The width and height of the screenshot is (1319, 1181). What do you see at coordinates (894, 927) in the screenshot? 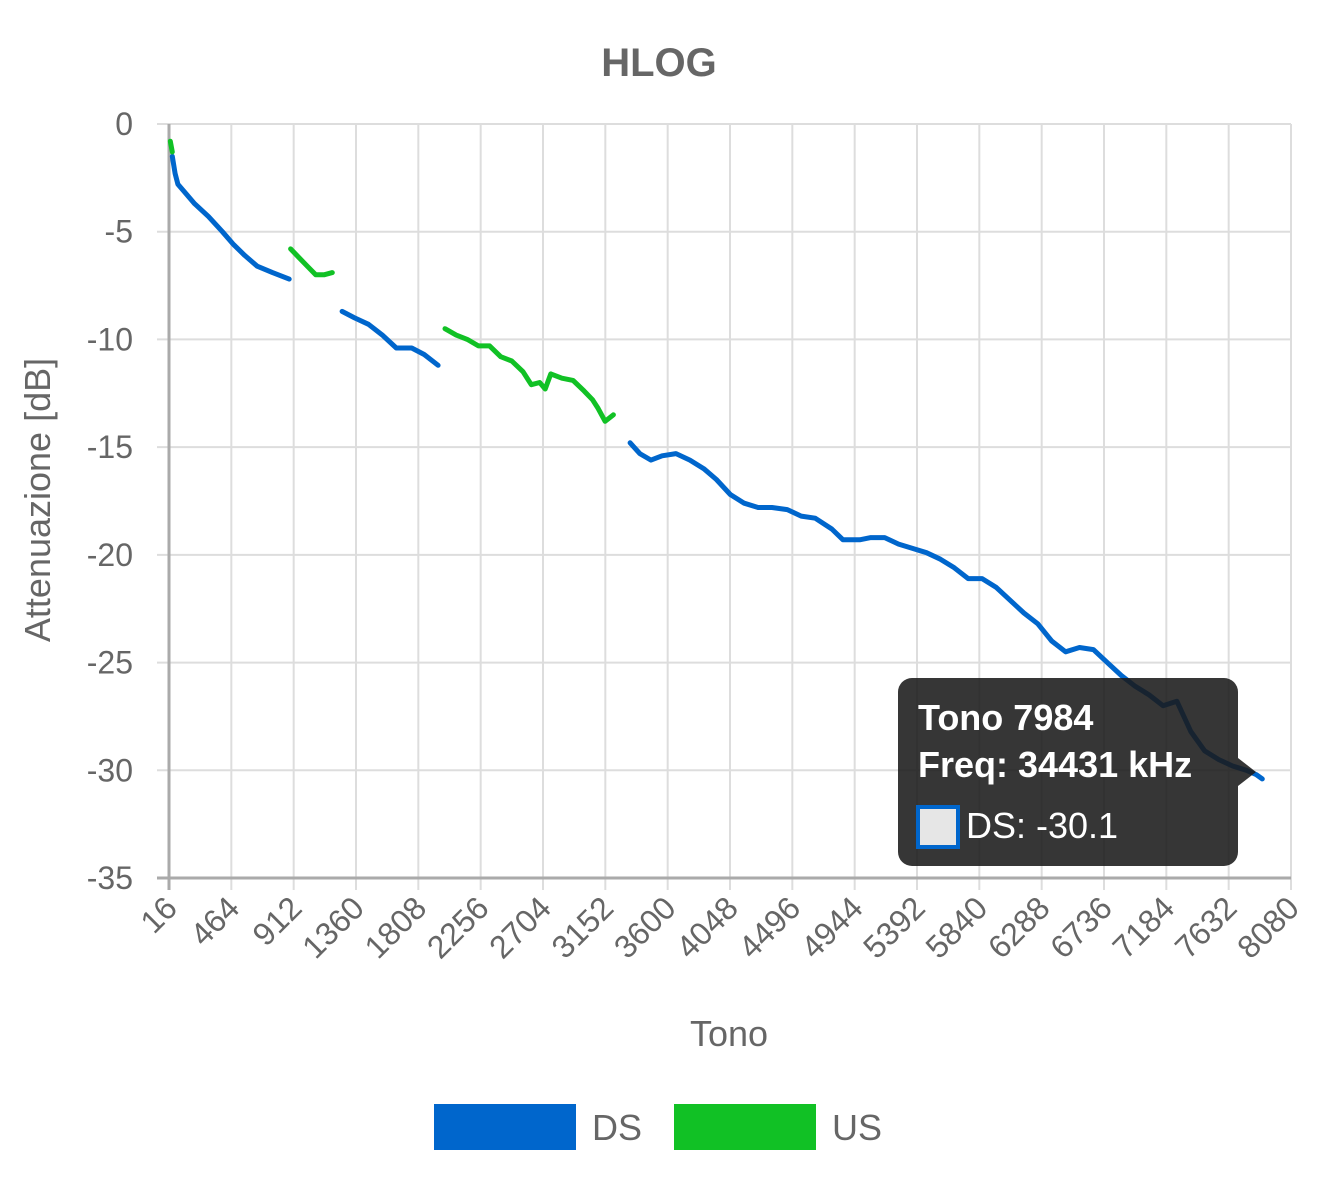
I see `x-tick-label: 5392` at bounding box center [894, 927].